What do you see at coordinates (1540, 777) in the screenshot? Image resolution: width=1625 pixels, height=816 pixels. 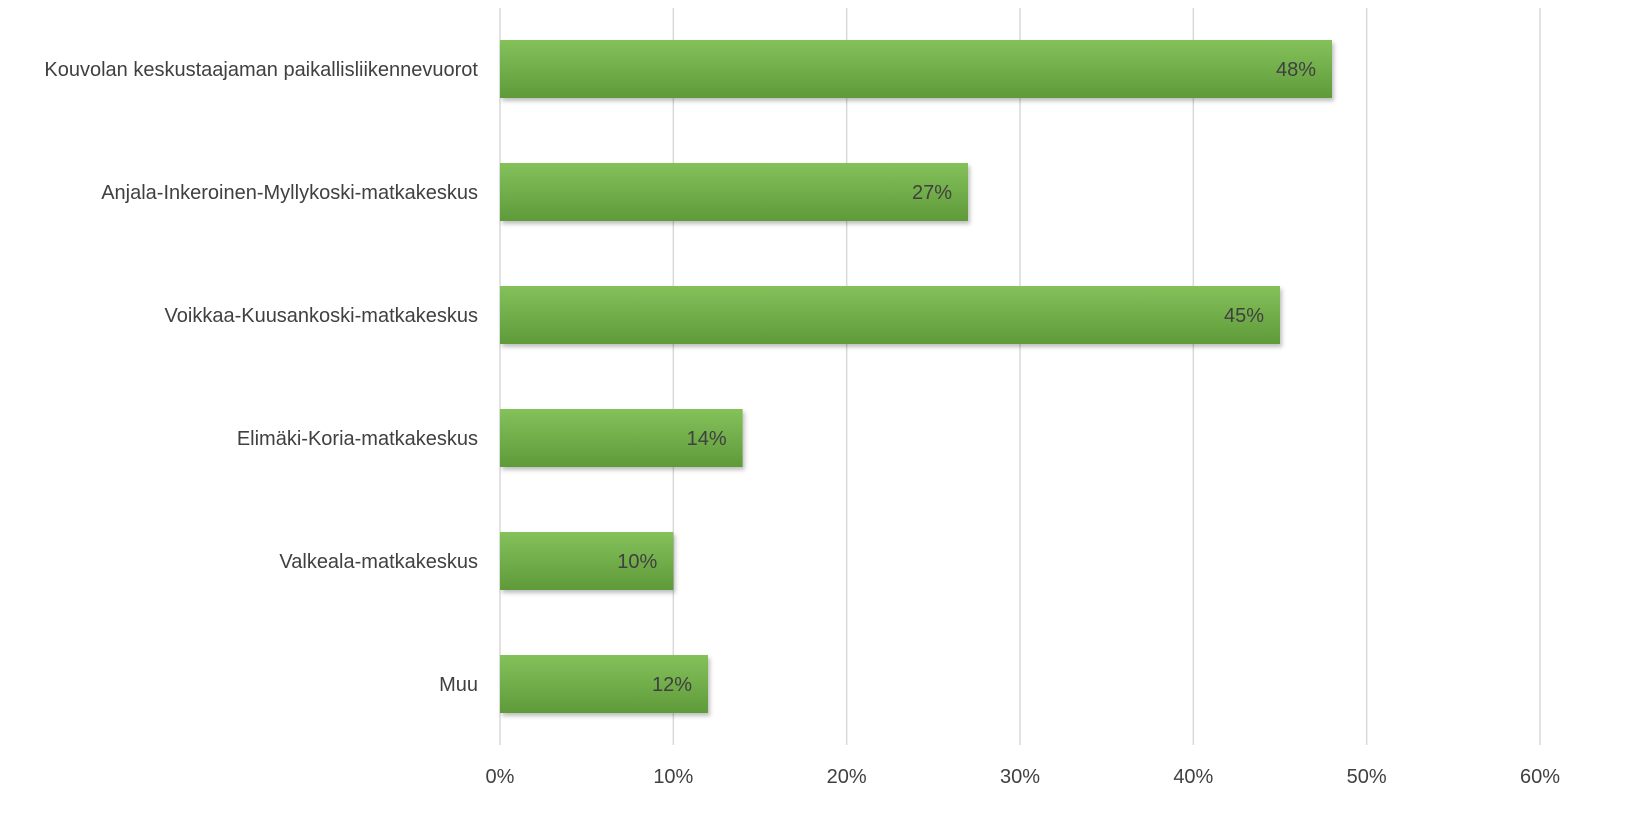 I see `x-tick-label: 60%` at bounding box center [1540, 777].